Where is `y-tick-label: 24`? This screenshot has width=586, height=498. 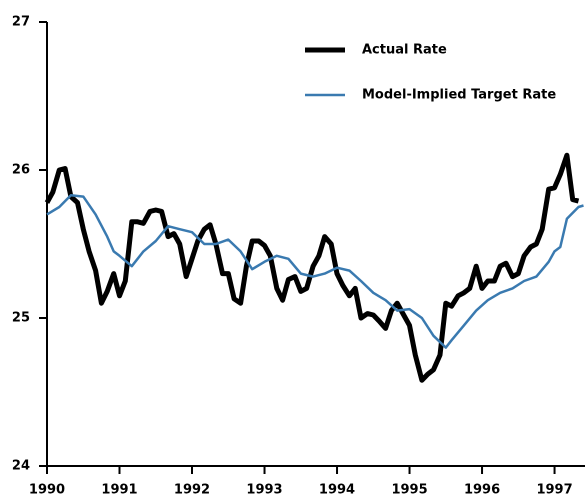
y-tick-label: 24 is located at coordinates (21, 466).